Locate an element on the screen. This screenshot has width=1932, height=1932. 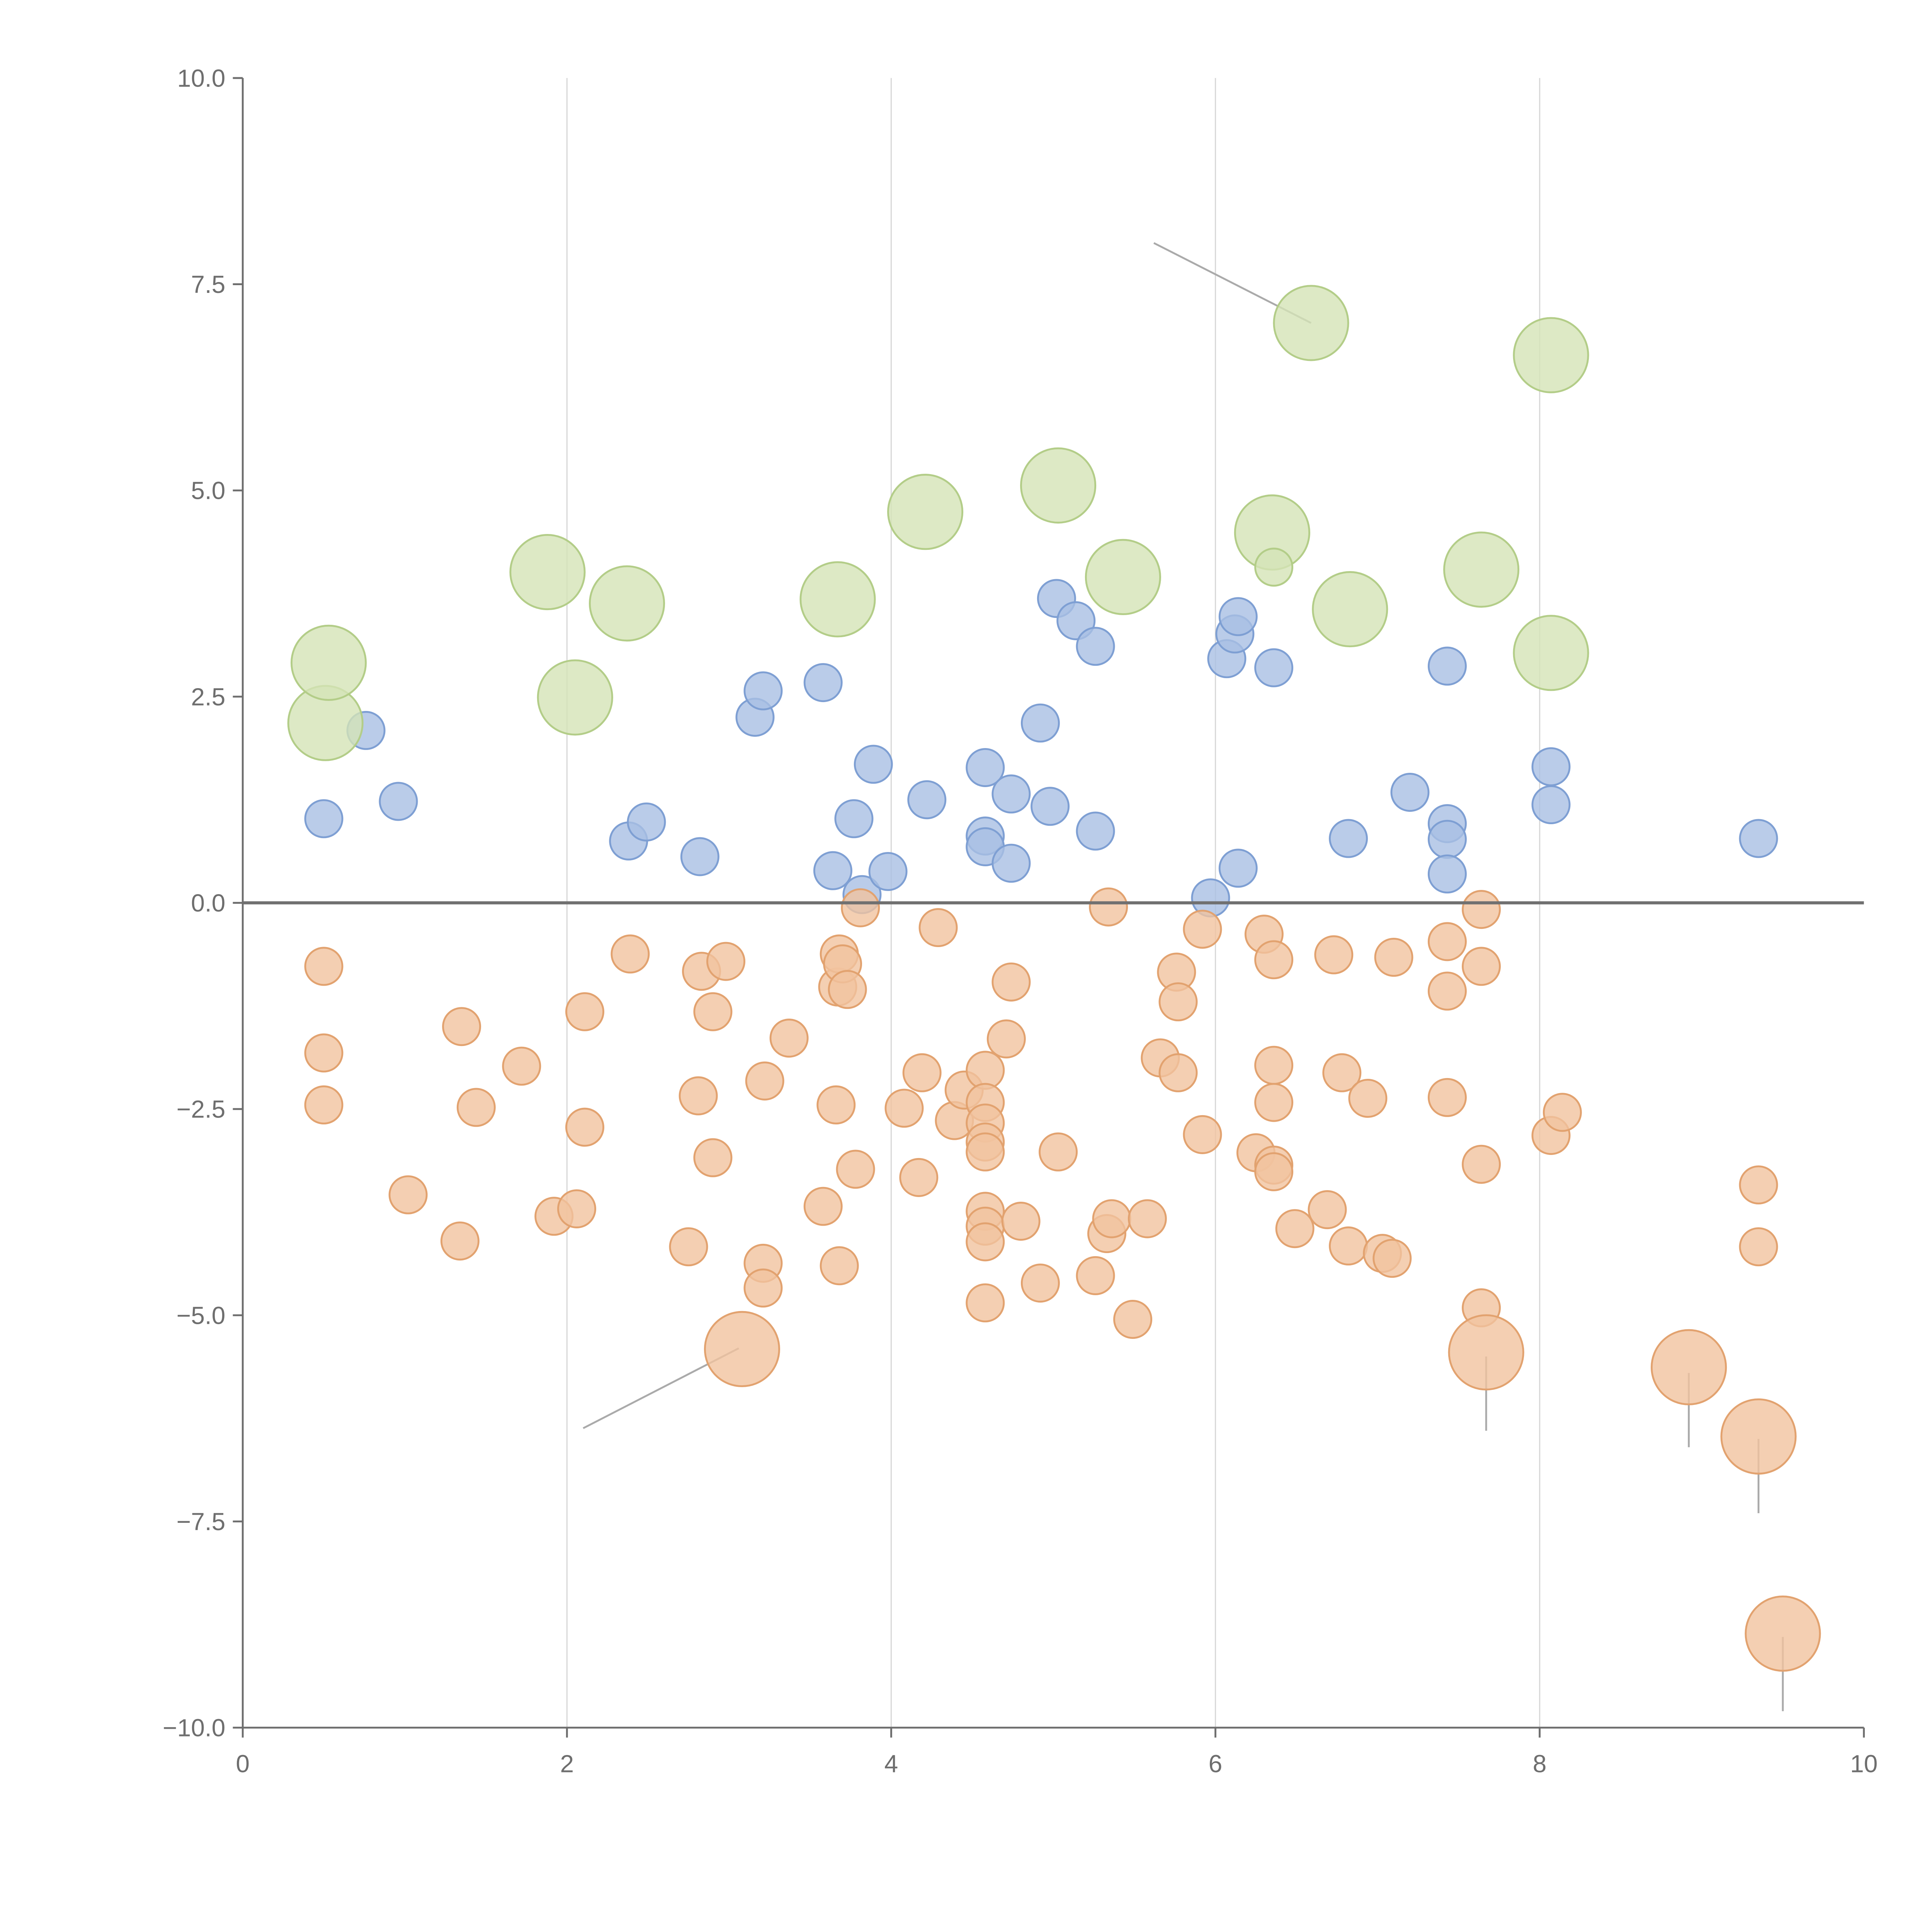
x-tick-label: 4 is located at coordinates (891, 1764).